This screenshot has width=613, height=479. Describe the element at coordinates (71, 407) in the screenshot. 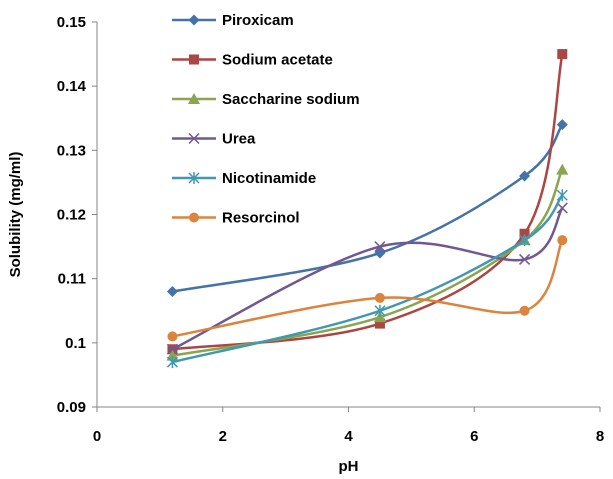

I see `y-tick-label: 0.09` at that location.